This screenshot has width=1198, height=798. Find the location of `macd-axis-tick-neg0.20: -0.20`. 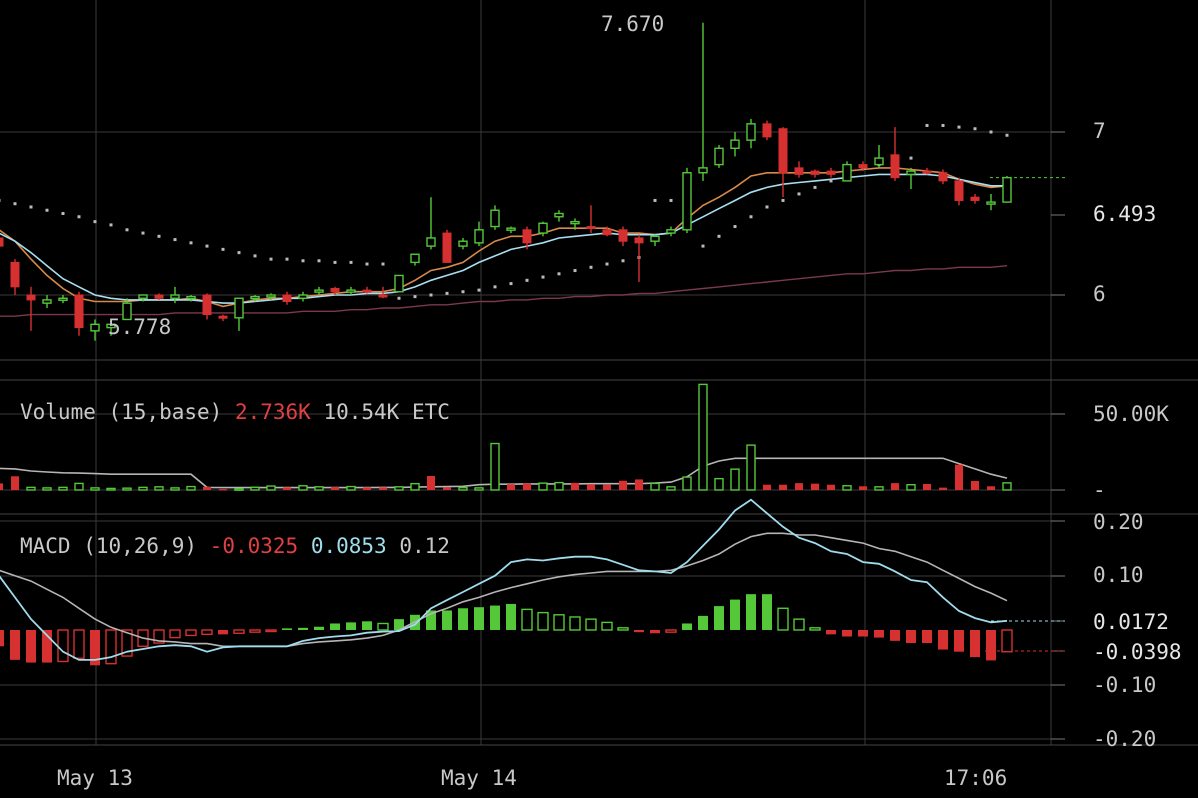

macd-axis-tick-neg0.20: -0.20 is located at coordinates (1125, 739).